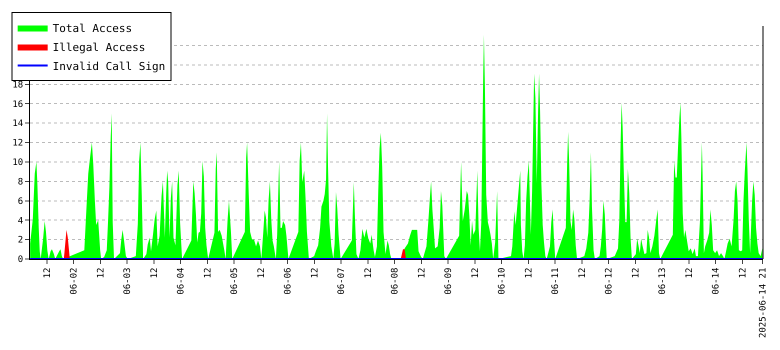 The width and height of the screenshot is (780, 350). I want to click on y-tick-label: 12, so click(18, 143).